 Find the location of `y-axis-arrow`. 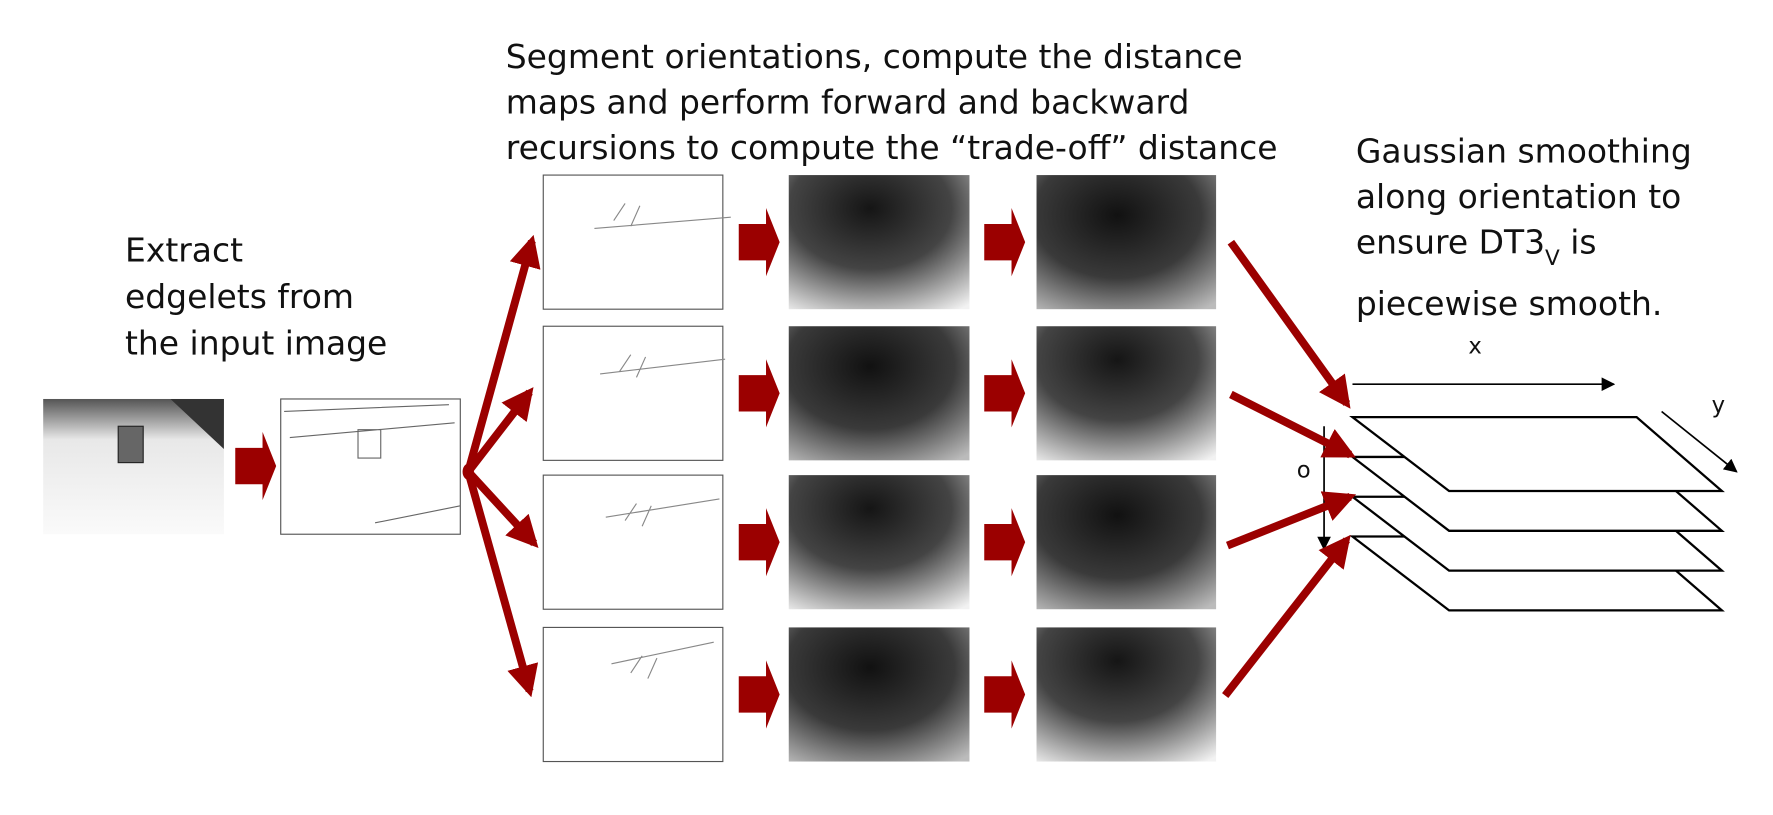

y-axis-arrow is located at coordinates (1699, 441).